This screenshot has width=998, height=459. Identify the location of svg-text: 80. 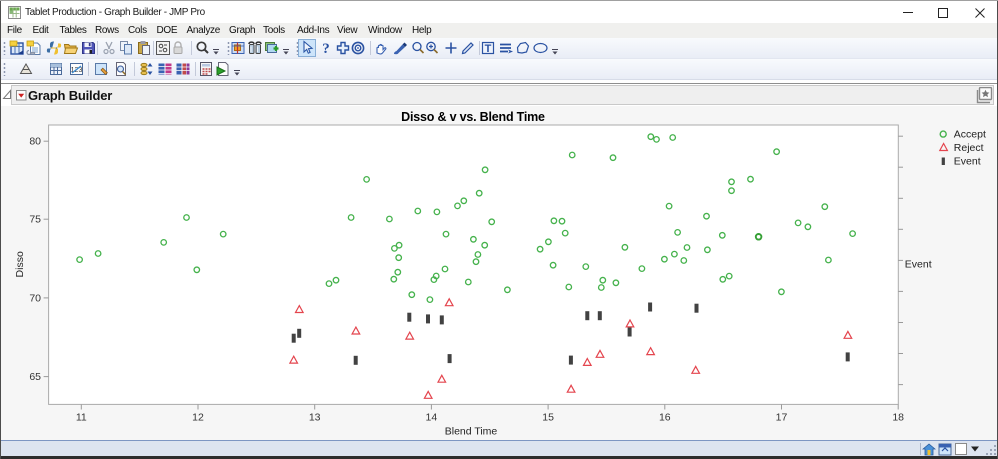
(35, 142).